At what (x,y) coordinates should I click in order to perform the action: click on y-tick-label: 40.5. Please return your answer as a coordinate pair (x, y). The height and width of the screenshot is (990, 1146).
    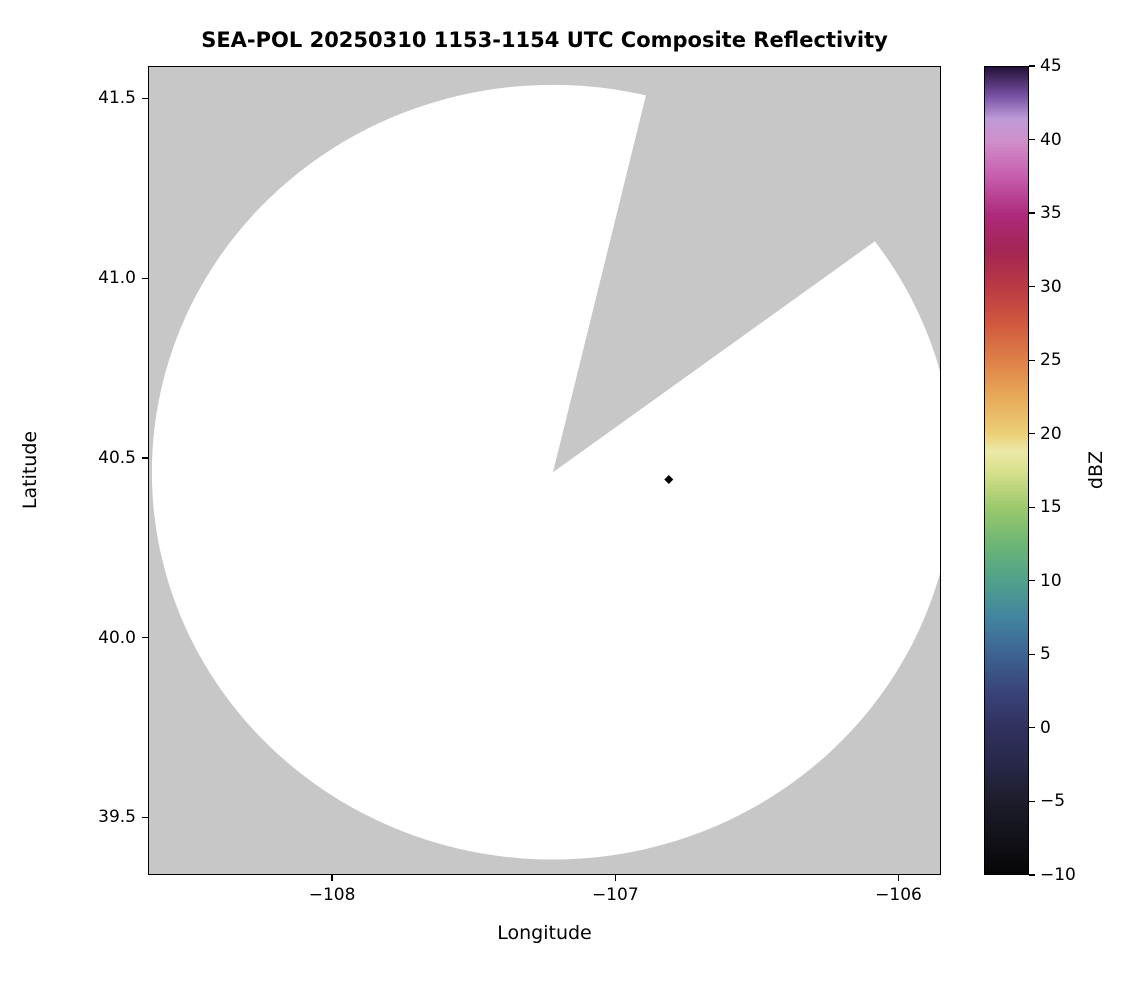
    Looking at the image, I should click on (117, 457).